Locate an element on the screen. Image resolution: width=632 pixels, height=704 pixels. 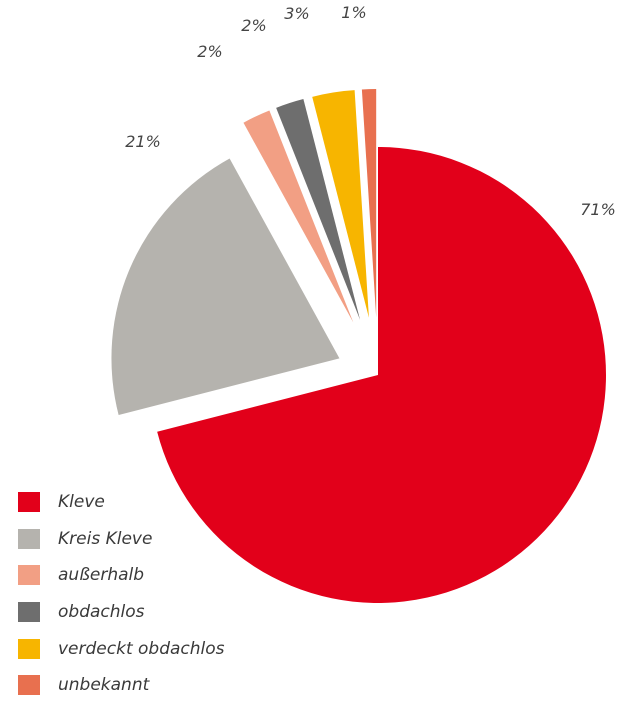
legend-item-obdachlos: obdachlos is located at coordinates (121, 612).